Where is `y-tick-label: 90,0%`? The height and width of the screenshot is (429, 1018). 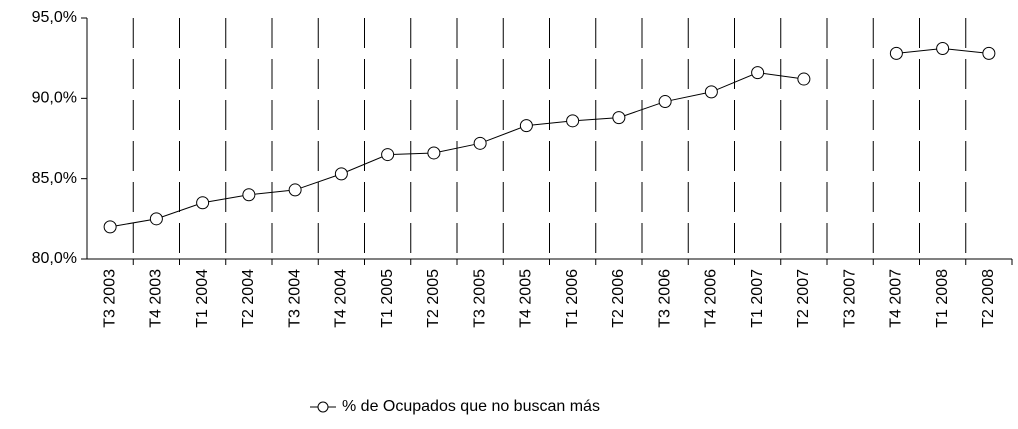
y-tick-label: 90,0% is located at coordinates (54, 98).